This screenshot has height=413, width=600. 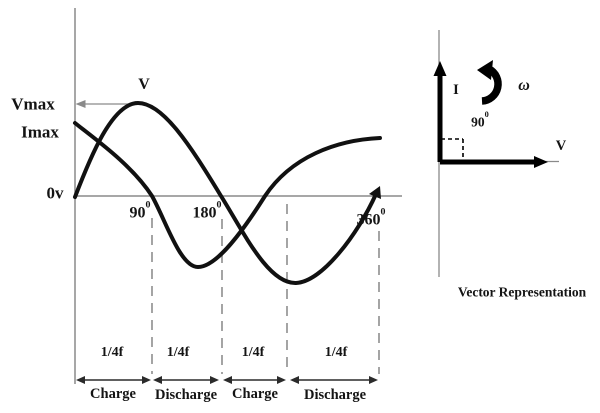 I want to click on imax-label: Imax, so click(x=40, y=132).